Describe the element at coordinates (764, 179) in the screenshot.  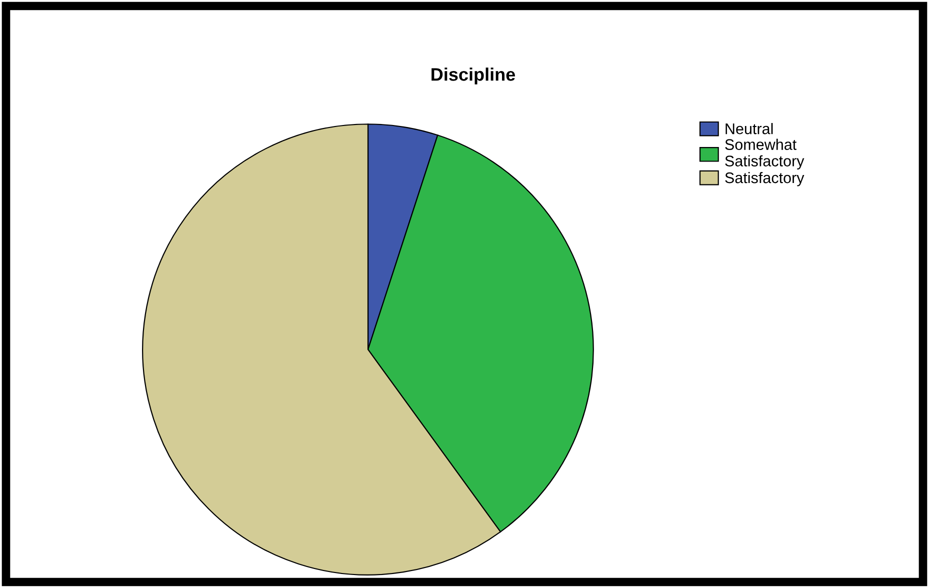
I see `legend-label: Satisfactory` at that location.